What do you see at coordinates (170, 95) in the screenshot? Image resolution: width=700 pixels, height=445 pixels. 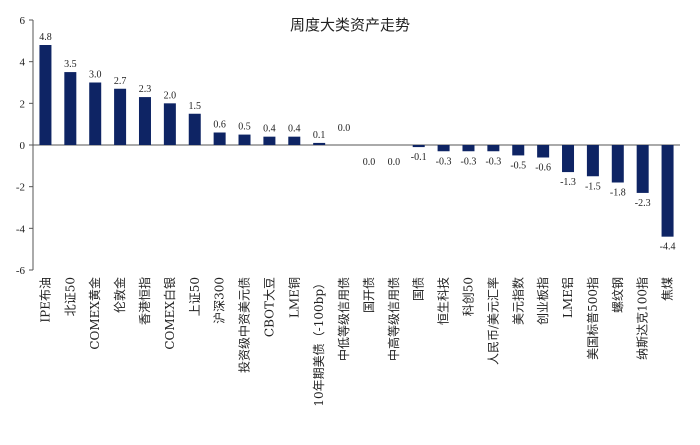 I see `data-label: 2.0` at bounding box center [170, 95].